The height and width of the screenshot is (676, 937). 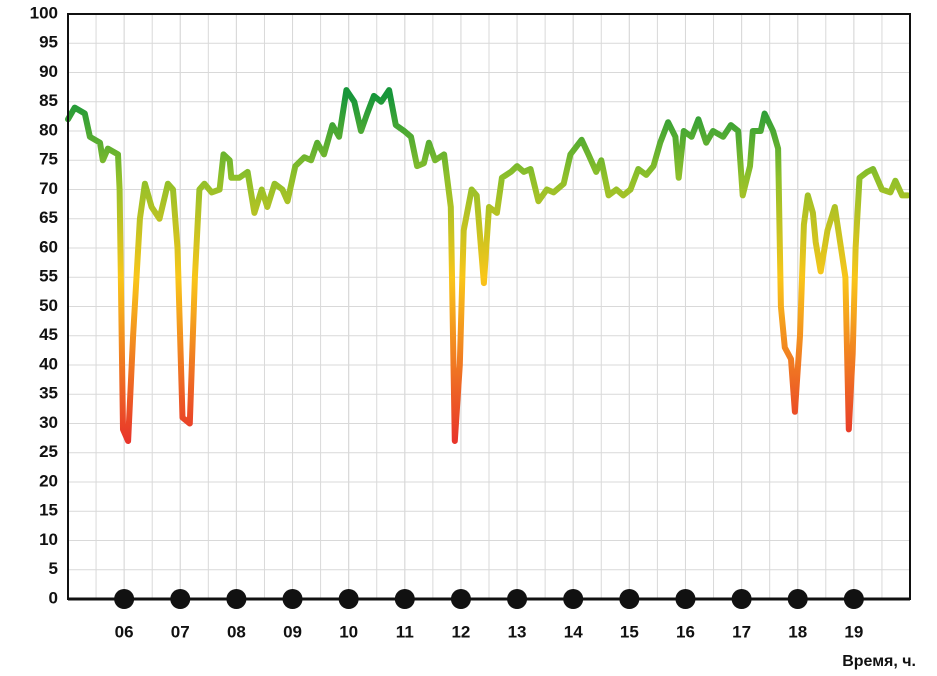 What do you see at coordinates (685, 631) in the screenshot?
I see `x-tick-label: 16` at bounding box center [685, 631].